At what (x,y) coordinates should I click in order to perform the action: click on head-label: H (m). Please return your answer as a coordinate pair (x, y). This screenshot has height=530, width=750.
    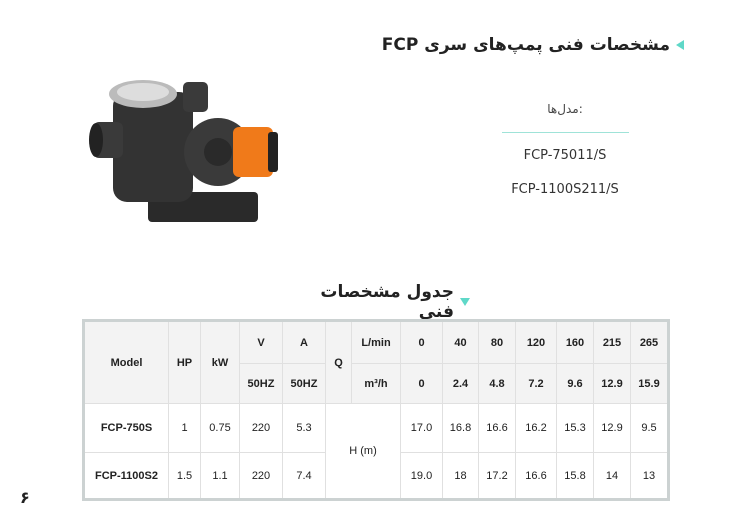
    Looking at the image, I should click on (363, 451).